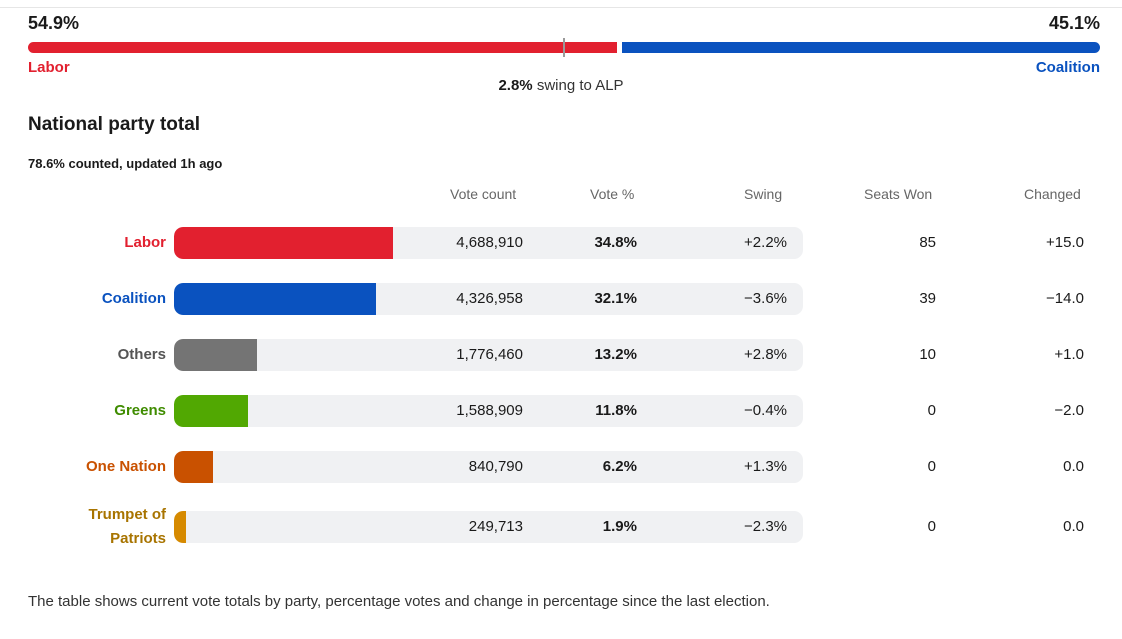 The image size is (1122, 639). What do you see at coordinates (931, 410) in the screenshot?
I see `seats-won-greens: 0` at bounding box center [931, 410].